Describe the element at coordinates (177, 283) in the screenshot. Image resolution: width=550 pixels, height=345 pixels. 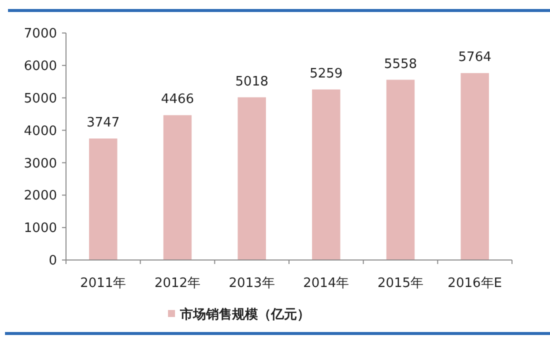
I see `x-tick-label: 2012年` at that location.